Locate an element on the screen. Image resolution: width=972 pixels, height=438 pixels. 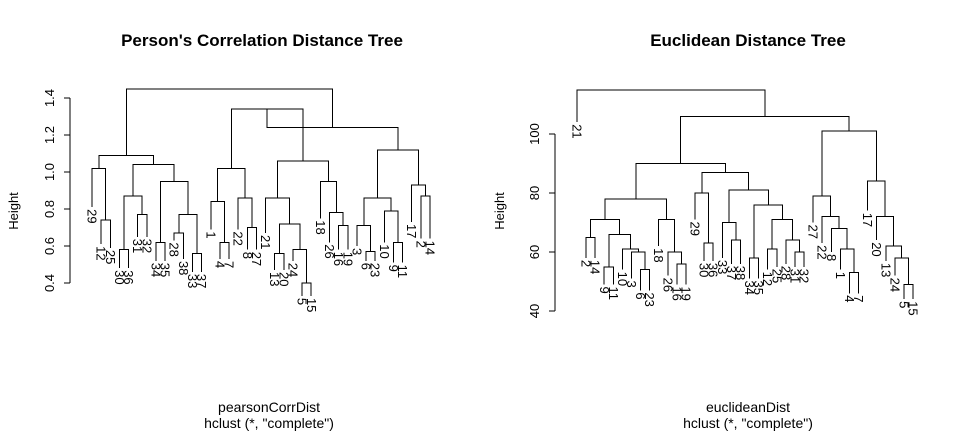
y-tick-label: 0.4 is located at coordinates (49, 283).